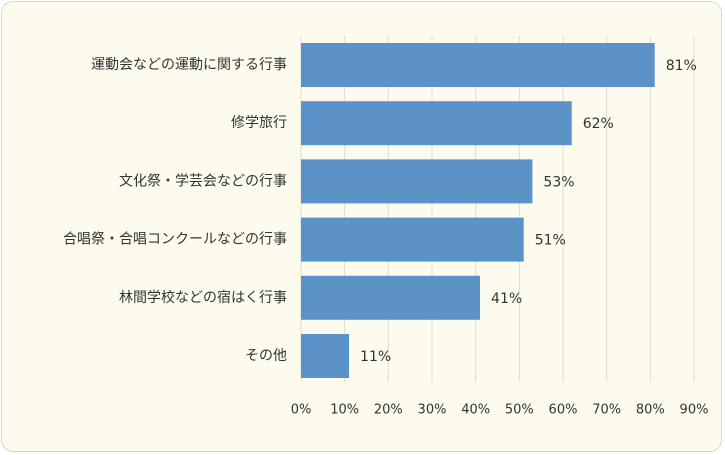 This screenshot has width=725, height=455. I want to click on data-label: 81%, so click(681, 66).